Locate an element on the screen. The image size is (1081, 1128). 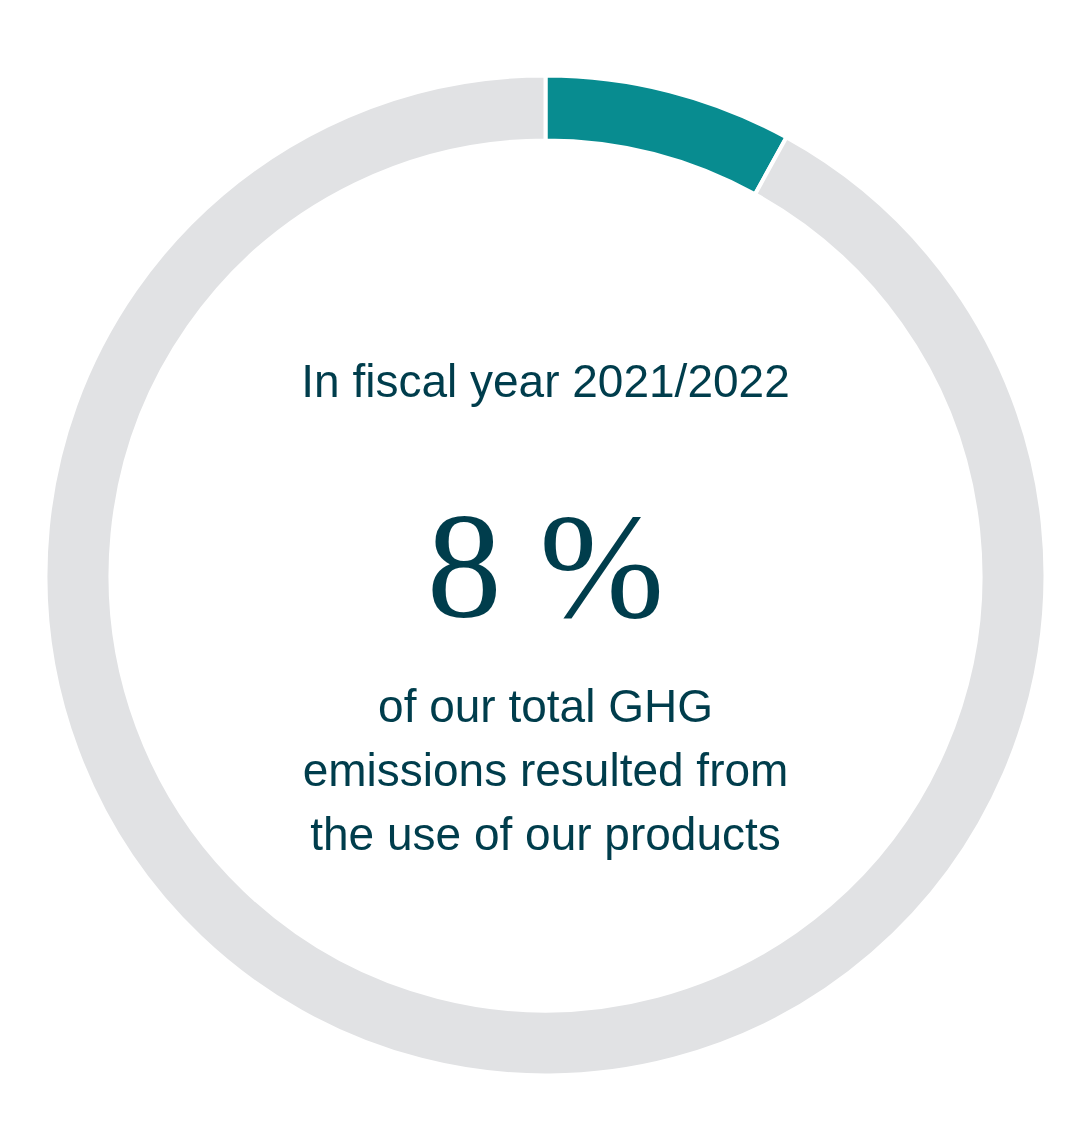
text: In fiscal year 2021/2022 is located at coordinates (545, 380).